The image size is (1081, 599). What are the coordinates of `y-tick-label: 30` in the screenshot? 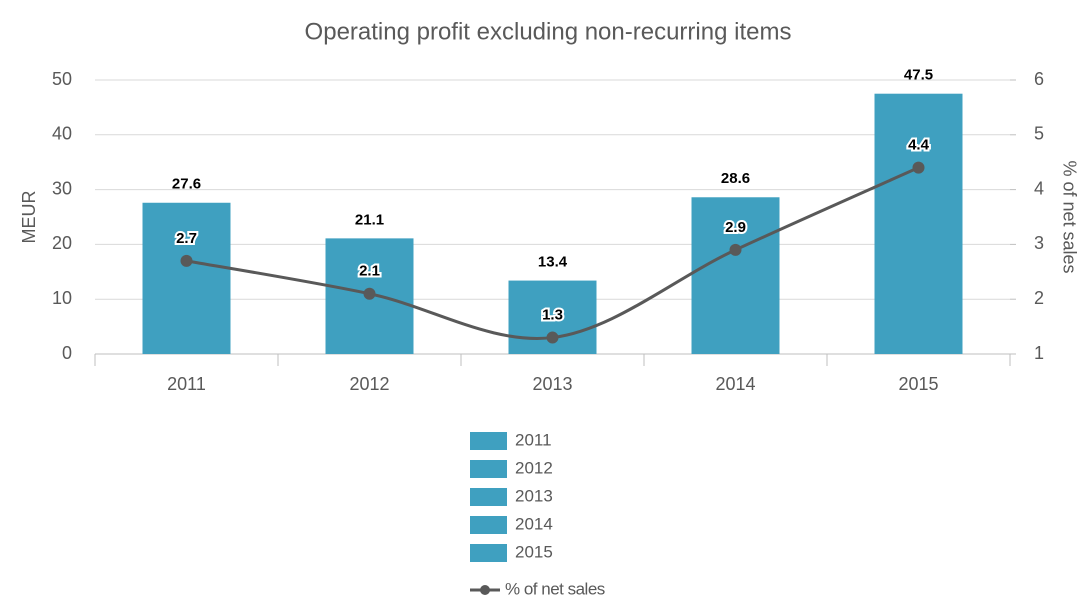 It's located at (62, 188).